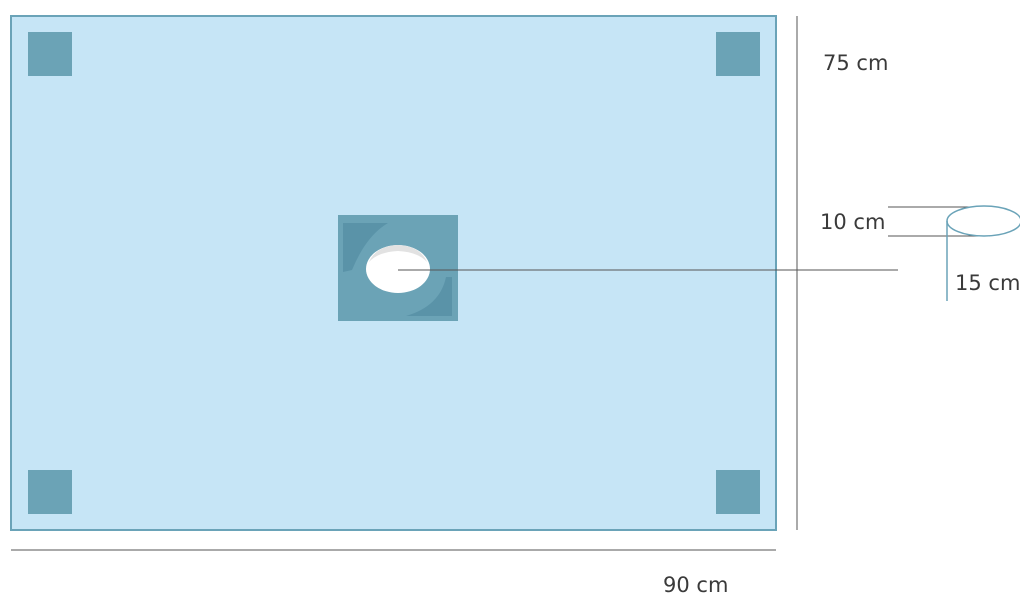  What do you see at coordinates (398, 253) in the screenshot?
I see `opening-shadow` at bounding box center [398, 253].